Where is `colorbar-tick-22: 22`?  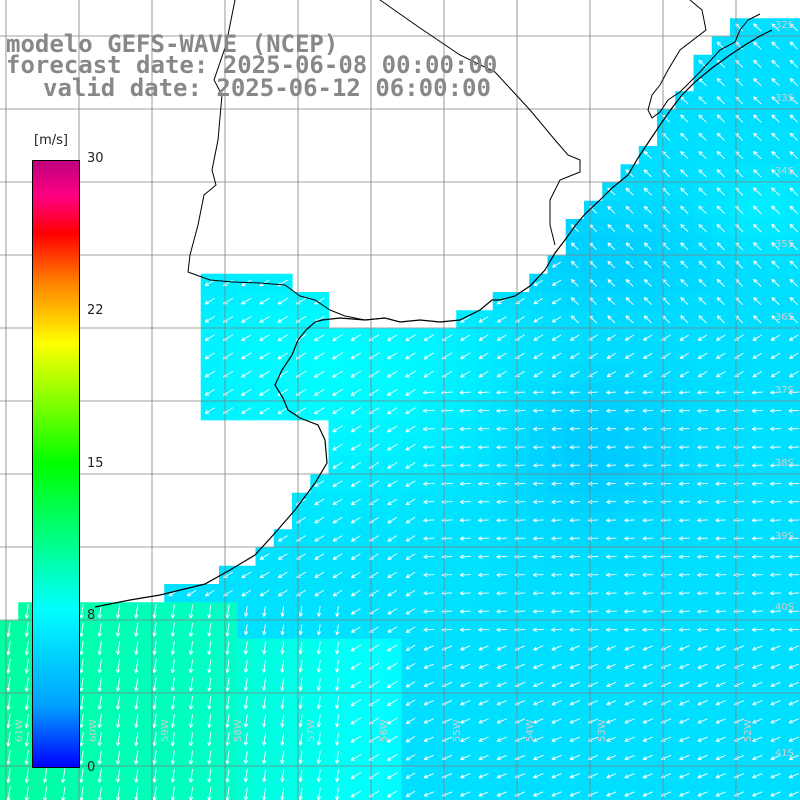 colorbar-tick-22: 22 is located at coordinates (95, 310).